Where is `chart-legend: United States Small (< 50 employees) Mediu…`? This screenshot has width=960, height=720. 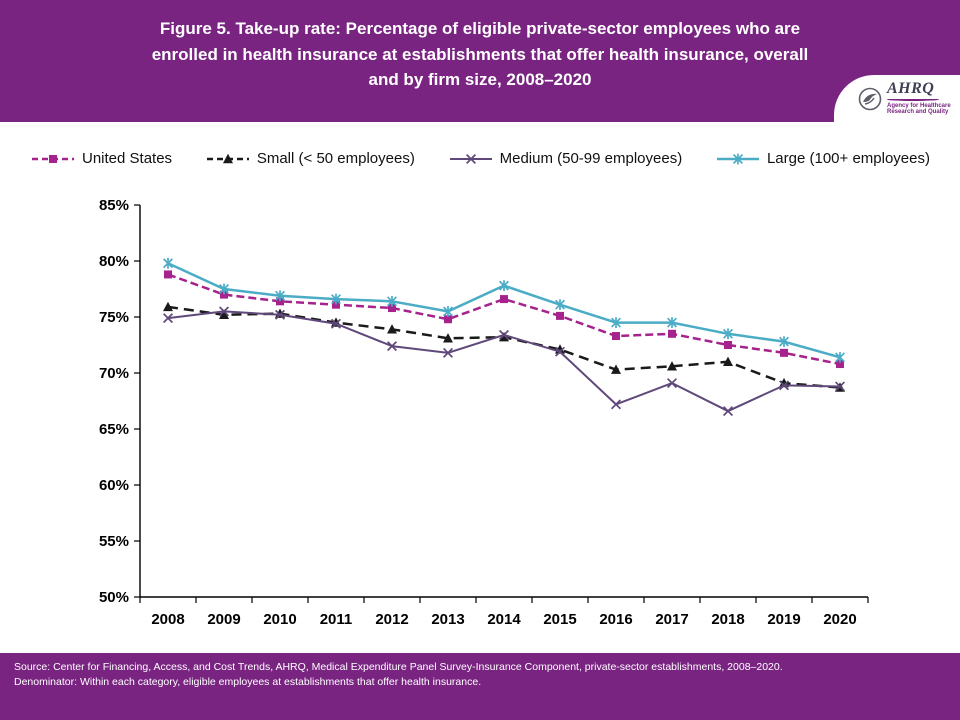 chart-legend: United States Small (< 50 employees) Mediu… is located at coordinates (480, 158).